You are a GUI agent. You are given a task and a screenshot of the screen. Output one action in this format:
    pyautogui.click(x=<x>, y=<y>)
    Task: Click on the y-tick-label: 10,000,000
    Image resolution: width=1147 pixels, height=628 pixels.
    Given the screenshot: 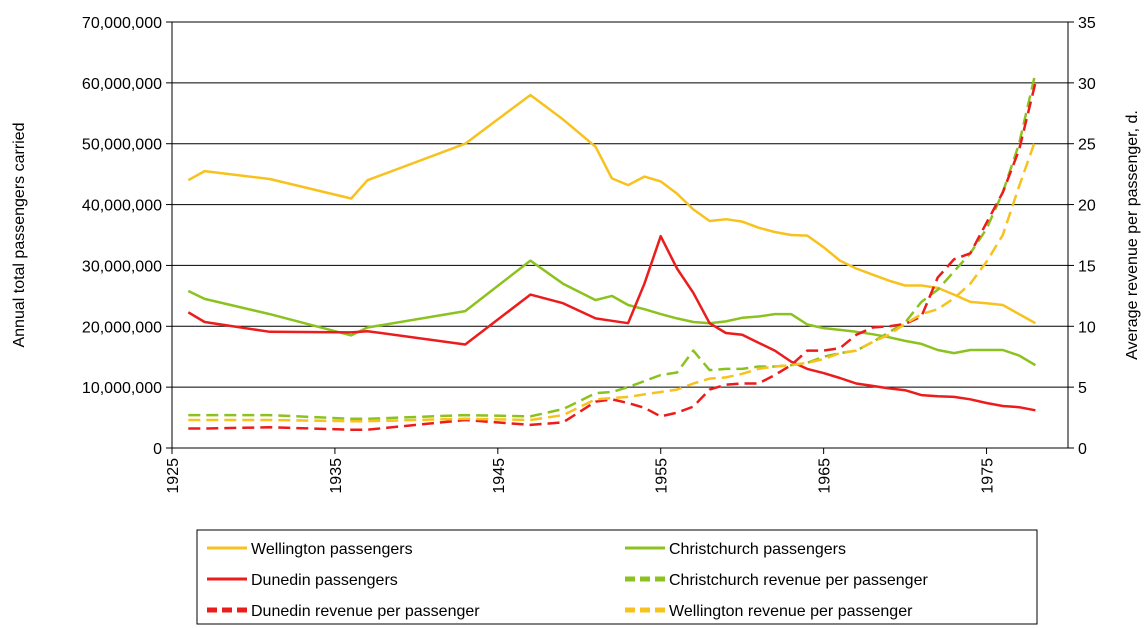 What is the action you would take?
    pyautogui.click(x=122, y=388)
    